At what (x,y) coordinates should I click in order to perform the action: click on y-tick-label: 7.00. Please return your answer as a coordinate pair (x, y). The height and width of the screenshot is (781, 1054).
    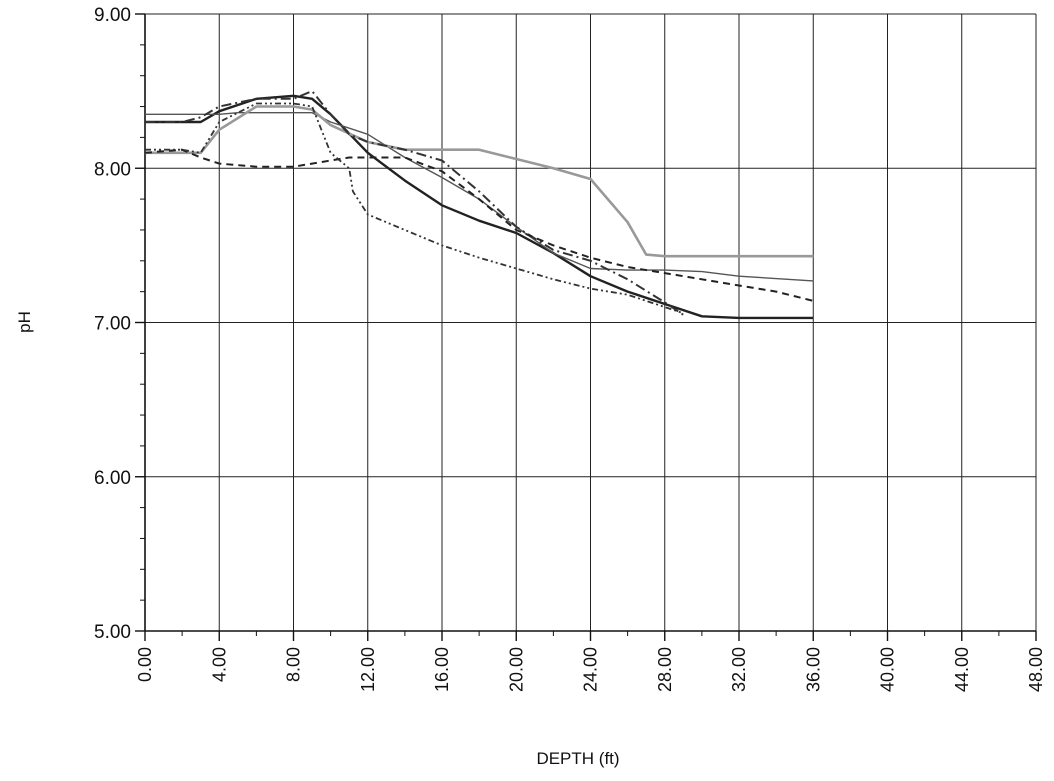
    Looking at the image, I should click on (112, 324).